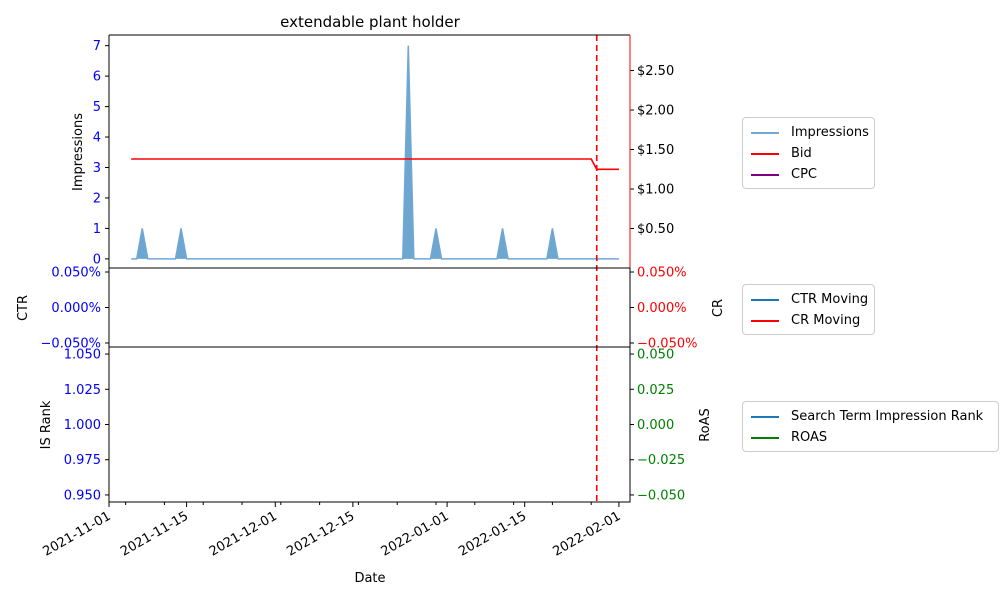 This screenshot has height=600, width=1000. What do you see at coordinates (870, 437) in the screenshot?
I see `legend-item-roas: ROAS` at bounding box center [870, 437].